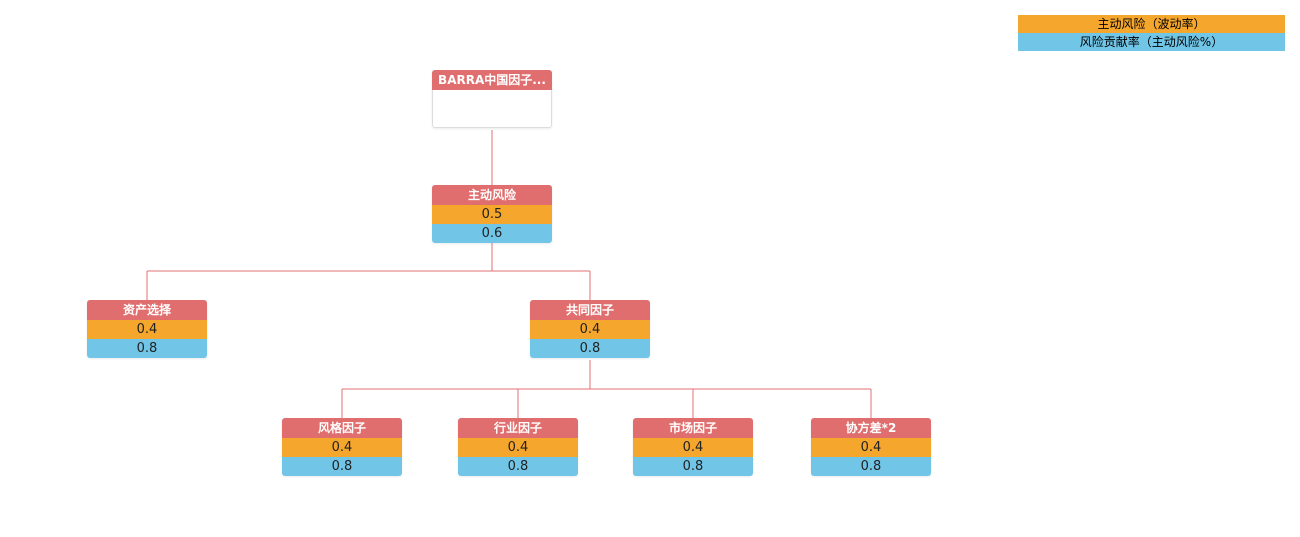 Image resolution: width=1300 pixels, height=537 pixels. I want to click on tree-node-style-factor: 风格因子 0.4 0.8, so click(342, 447).